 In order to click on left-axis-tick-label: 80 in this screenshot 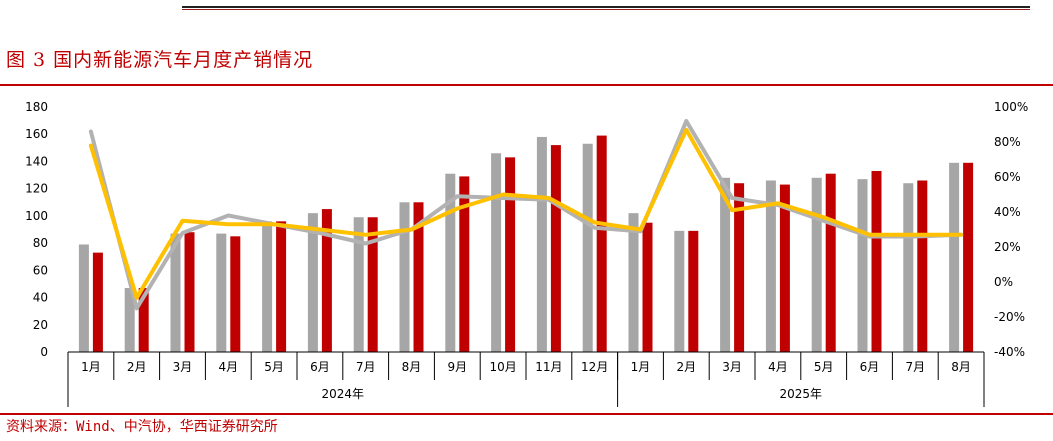, I will do `click(40, 243)`.